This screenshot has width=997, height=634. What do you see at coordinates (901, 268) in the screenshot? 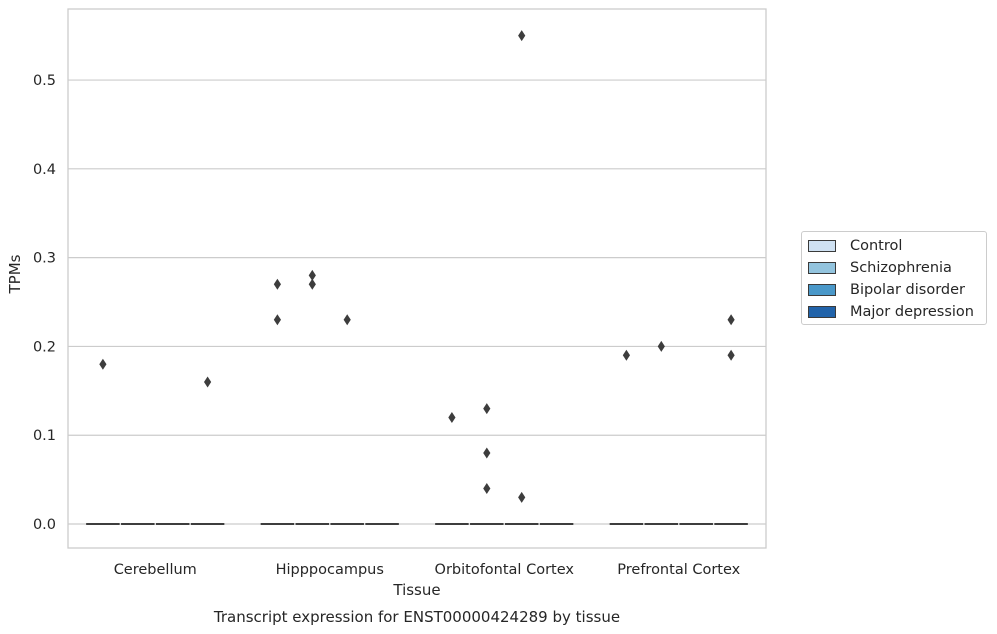
I see `legend-label-schizophrenia: Schizophrenia` at bounding box center [901, 268].